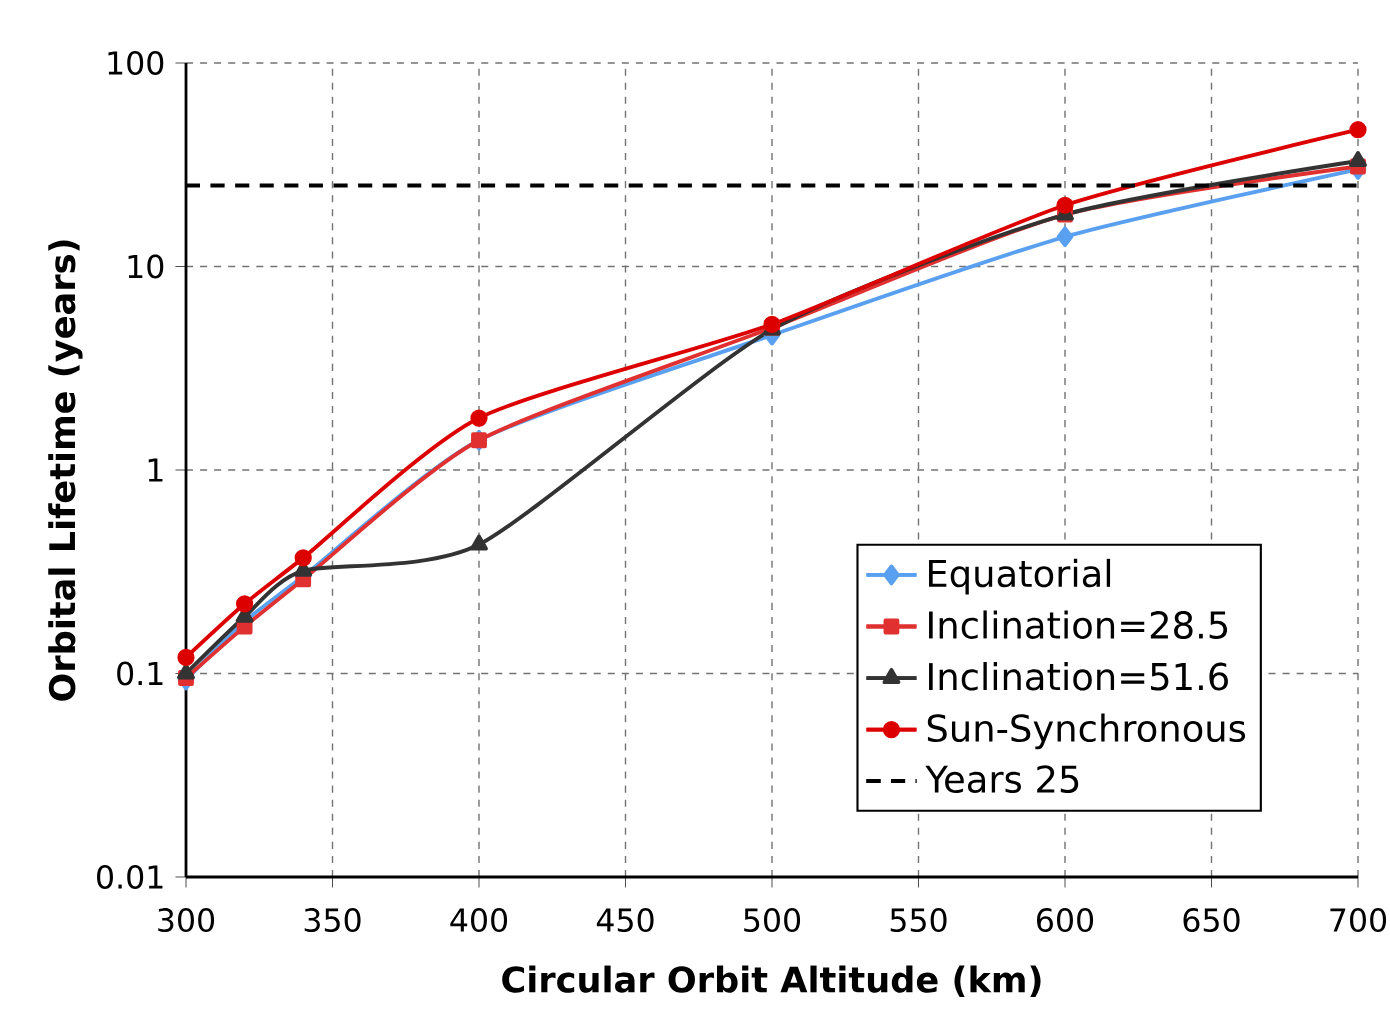 The image size is (1390, 1019). Describe the element at coordinates (1078, 624) in the screenshot. I see `legend-label: Inclination=28.5` at that location.